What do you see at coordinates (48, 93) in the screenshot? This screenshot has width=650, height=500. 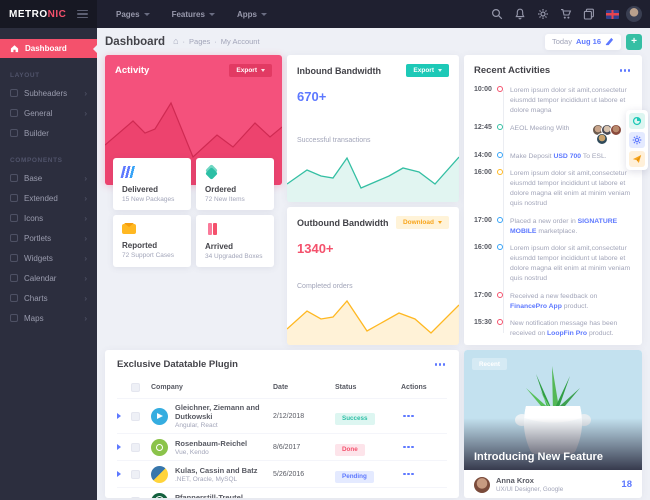 I see `sidebar-item: Subheaders ›` at bounding box center [48, 93].